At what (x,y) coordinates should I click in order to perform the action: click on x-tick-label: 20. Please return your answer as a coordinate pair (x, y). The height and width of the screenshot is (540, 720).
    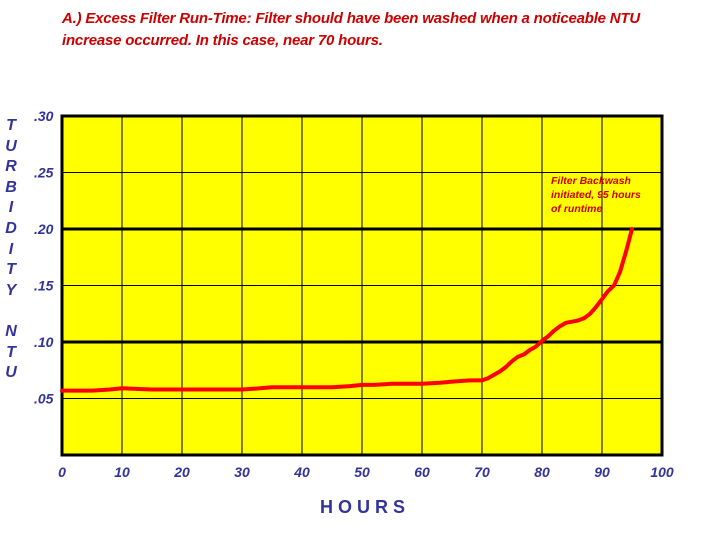
    Looking at the image, I should click on (181, 472).